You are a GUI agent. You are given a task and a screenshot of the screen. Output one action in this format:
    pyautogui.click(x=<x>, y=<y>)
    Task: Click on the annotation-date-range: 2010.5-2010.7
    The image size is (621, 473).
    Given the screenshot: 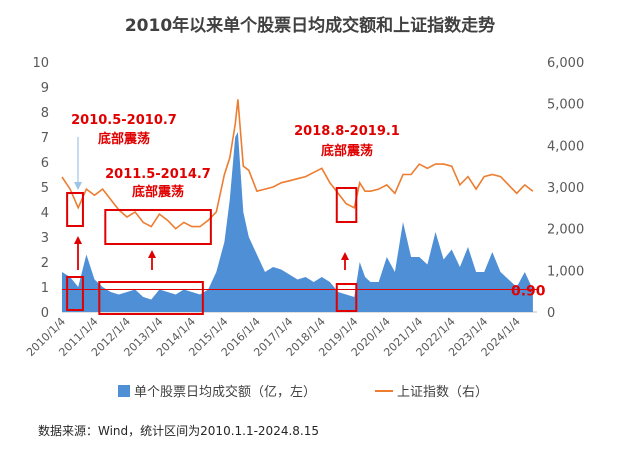 What is the action you would take?
    pyautogui.click(x=124, y=120)
    